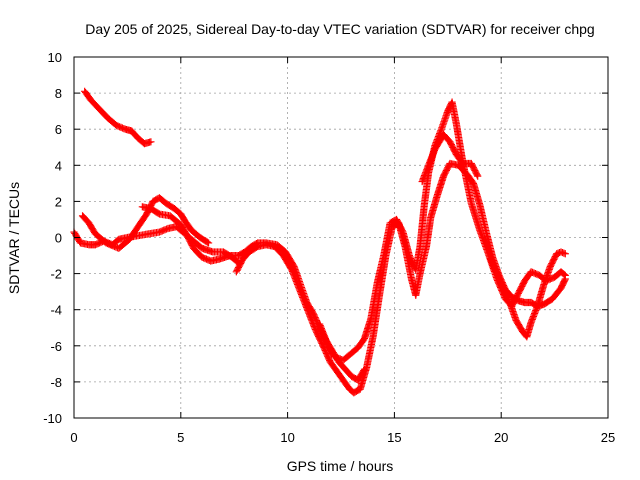  I want to click on y-tick-label: 6, so click(58, 129).